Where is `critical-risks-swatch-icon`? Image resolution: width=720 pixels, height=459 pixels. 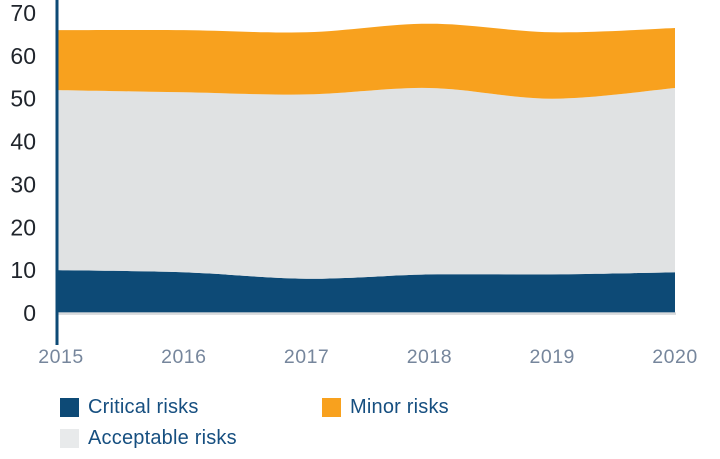 critical-risks-swatch-icon is located at coordinates (69, 407).